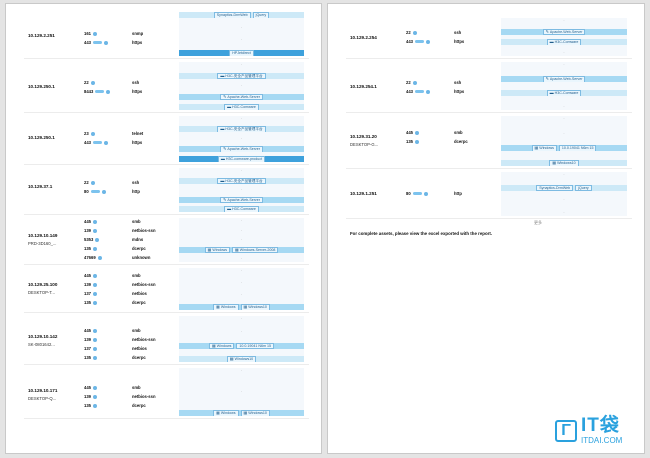 The height and width of the screenshot is (458, 650). I want to click on service-name: smb, so click(458, 132).